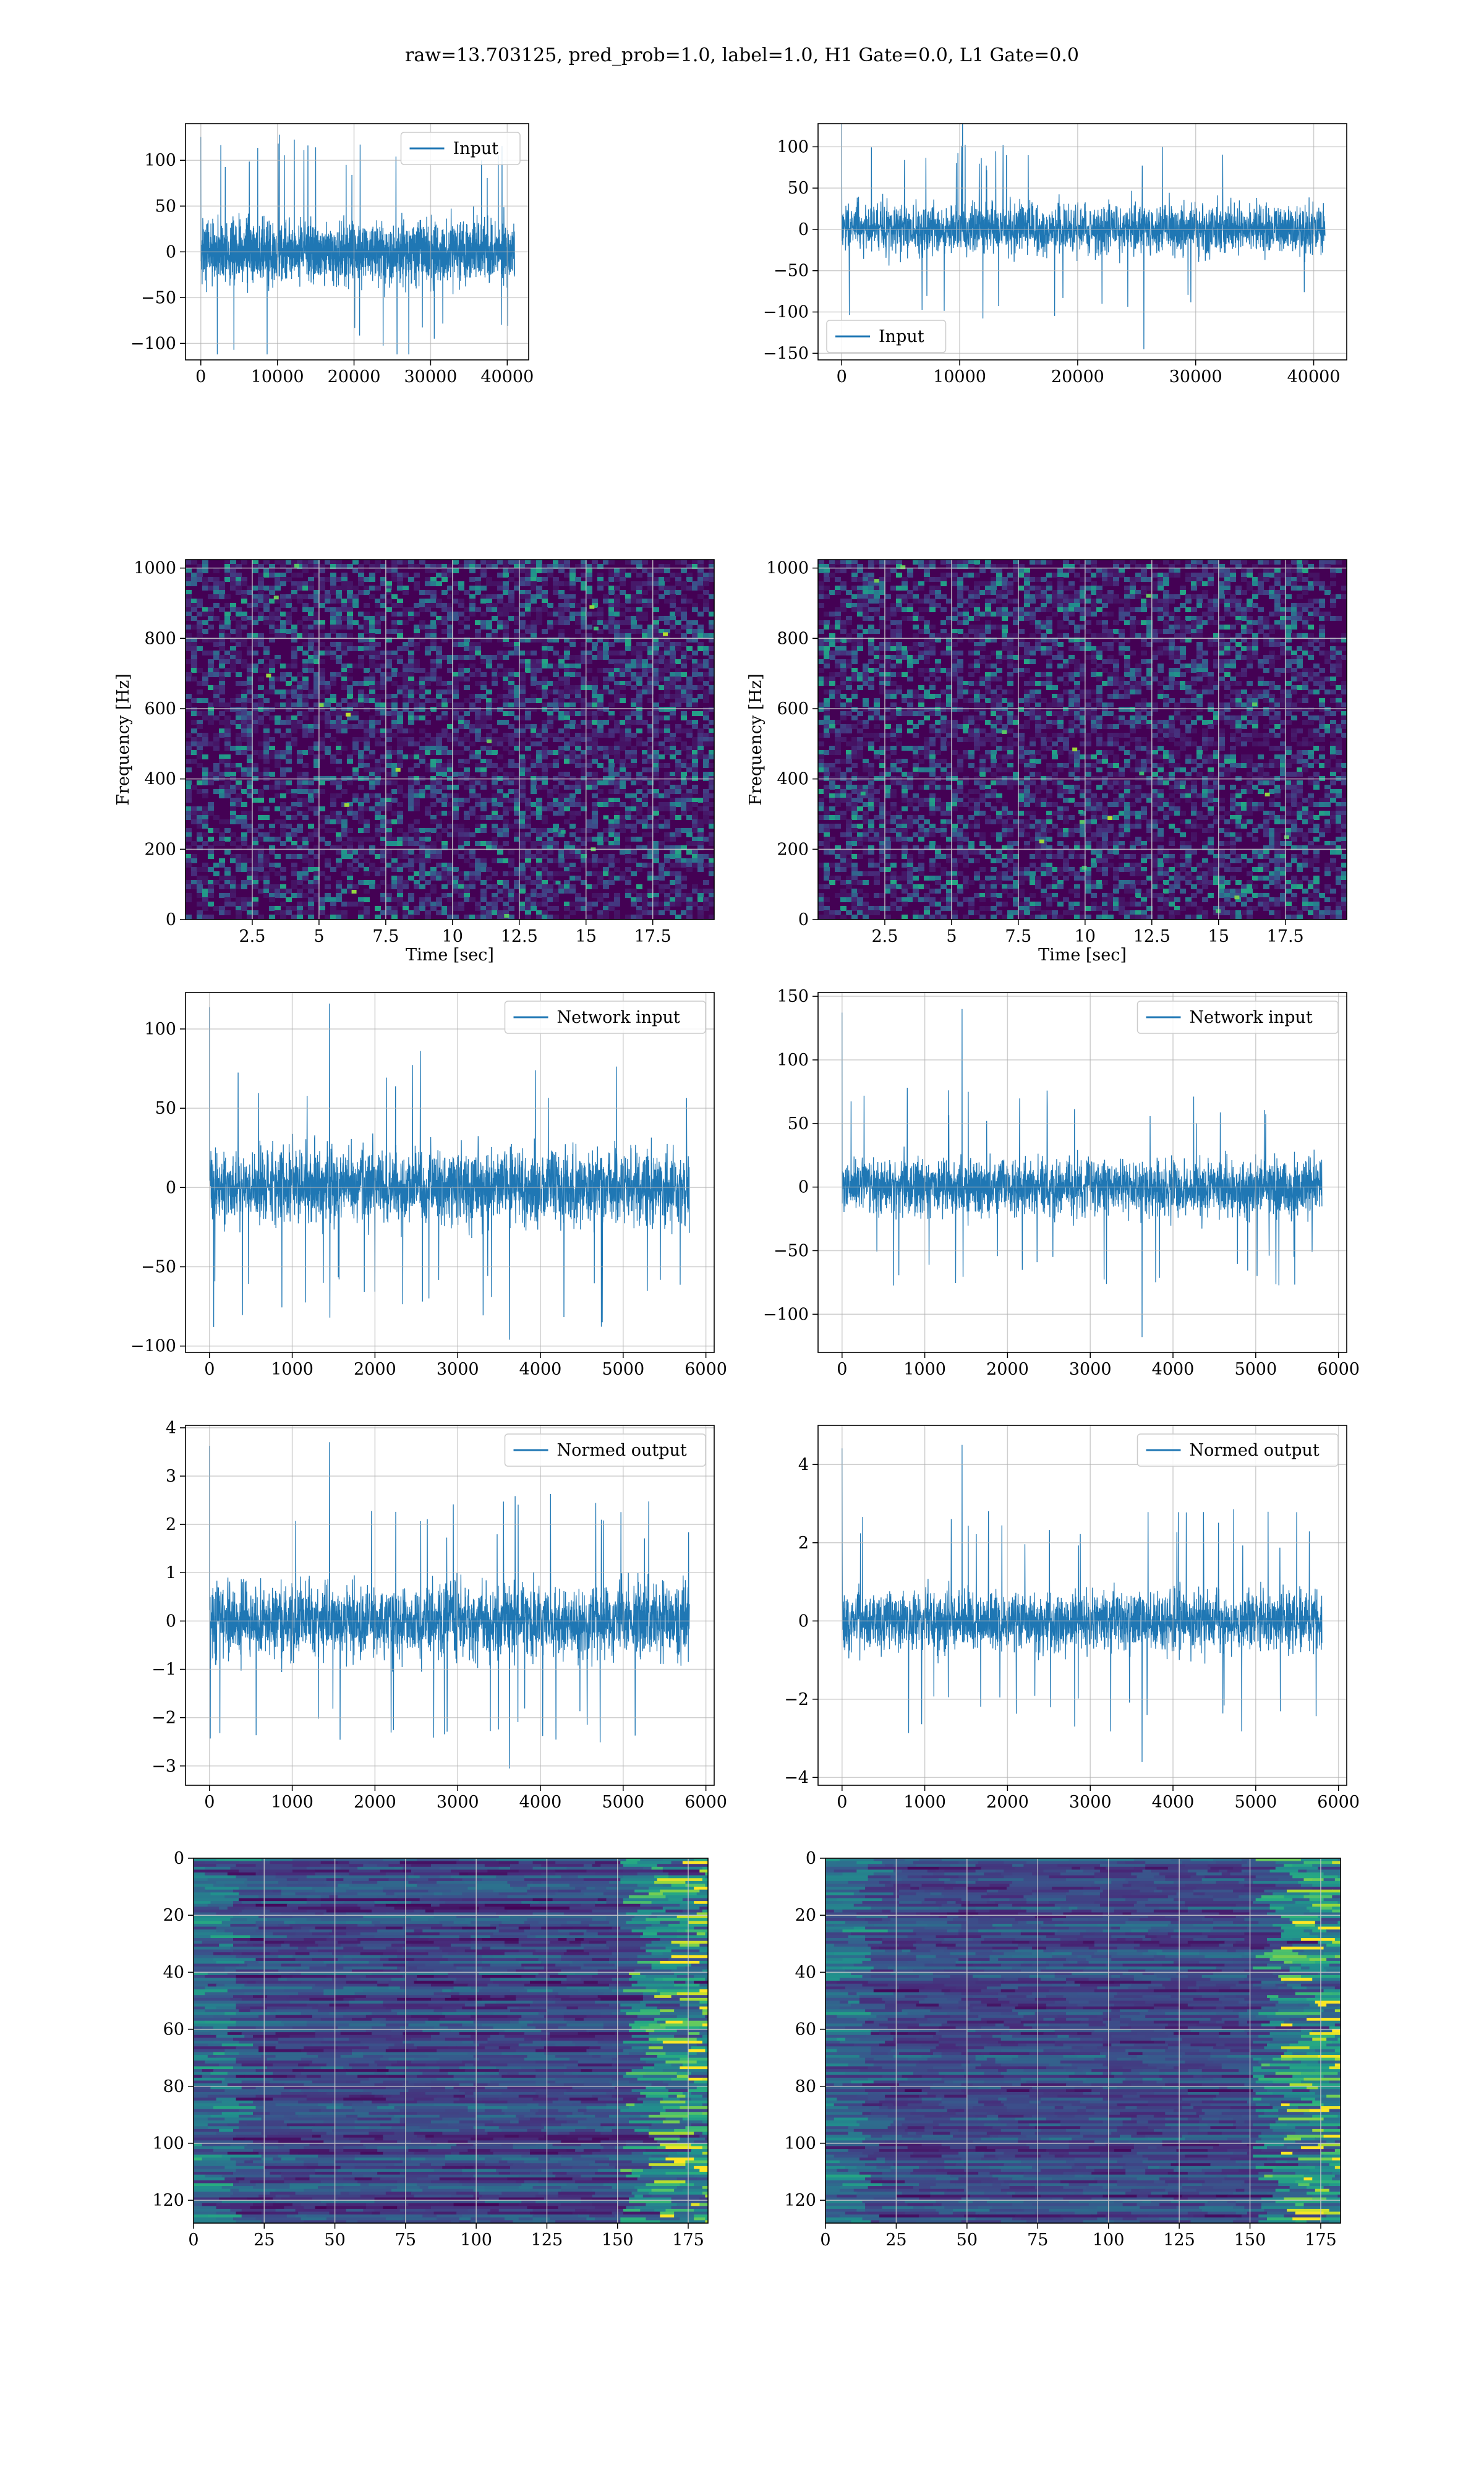  I want to click on legend: Input, so click(886, 336).